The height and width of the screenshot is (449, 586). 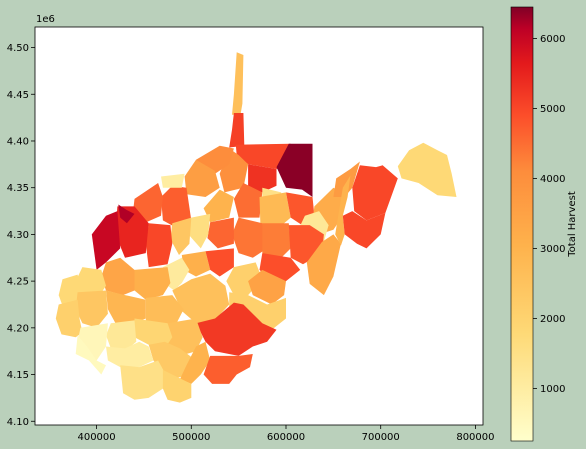 What do you see at coordinates (96, 437) in the screenshot?
I see `x-tick-label: 400000` at bounding box center [96, 437].